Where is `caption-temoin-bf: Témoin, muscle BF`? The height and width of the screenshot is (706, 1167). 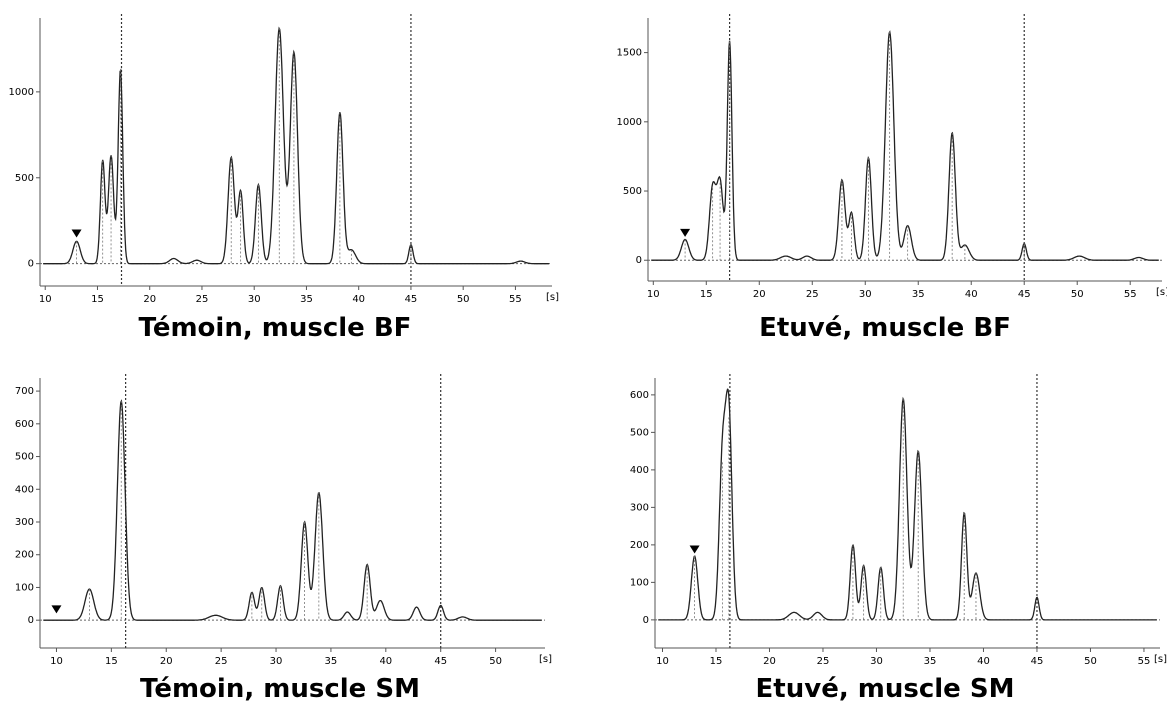
caption-temoin-bf: Témoin, muscle BF is located at coordinates (275, 328).